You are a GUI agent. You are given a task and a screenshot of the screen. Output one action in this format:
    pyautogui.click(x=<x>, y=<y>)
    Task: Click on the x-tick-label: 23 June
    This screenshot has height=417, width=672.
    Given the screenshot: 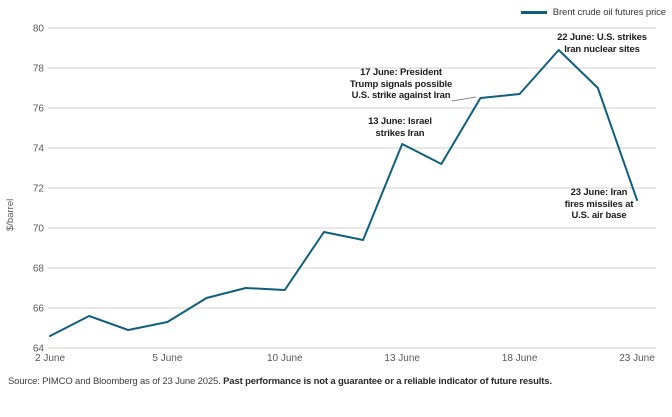 What is the action you would take?
    pyautogui.click(x=637, y=358)
    